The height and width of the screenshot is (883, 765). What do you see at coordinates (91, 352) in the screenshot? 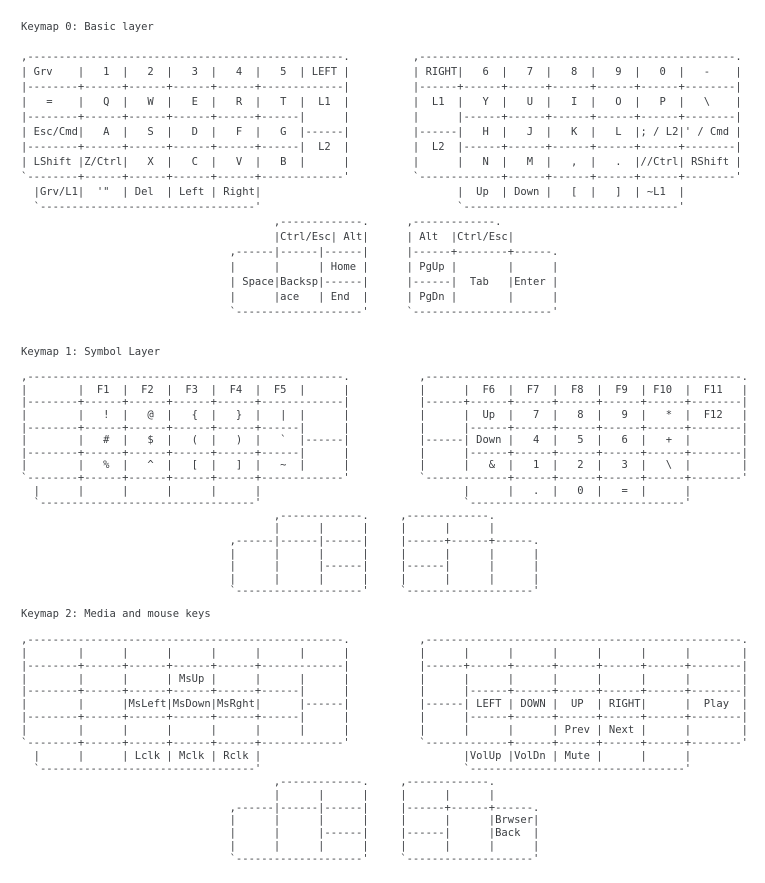
I see `keymap-1-title: Keymap 1: Symbol Layer` at bounding box center [91, 352].